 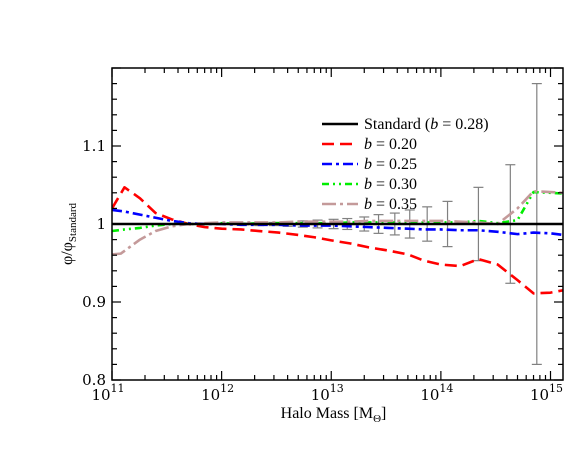 I want to click on x-tick-label: 1014, so click(x=436, y=393).